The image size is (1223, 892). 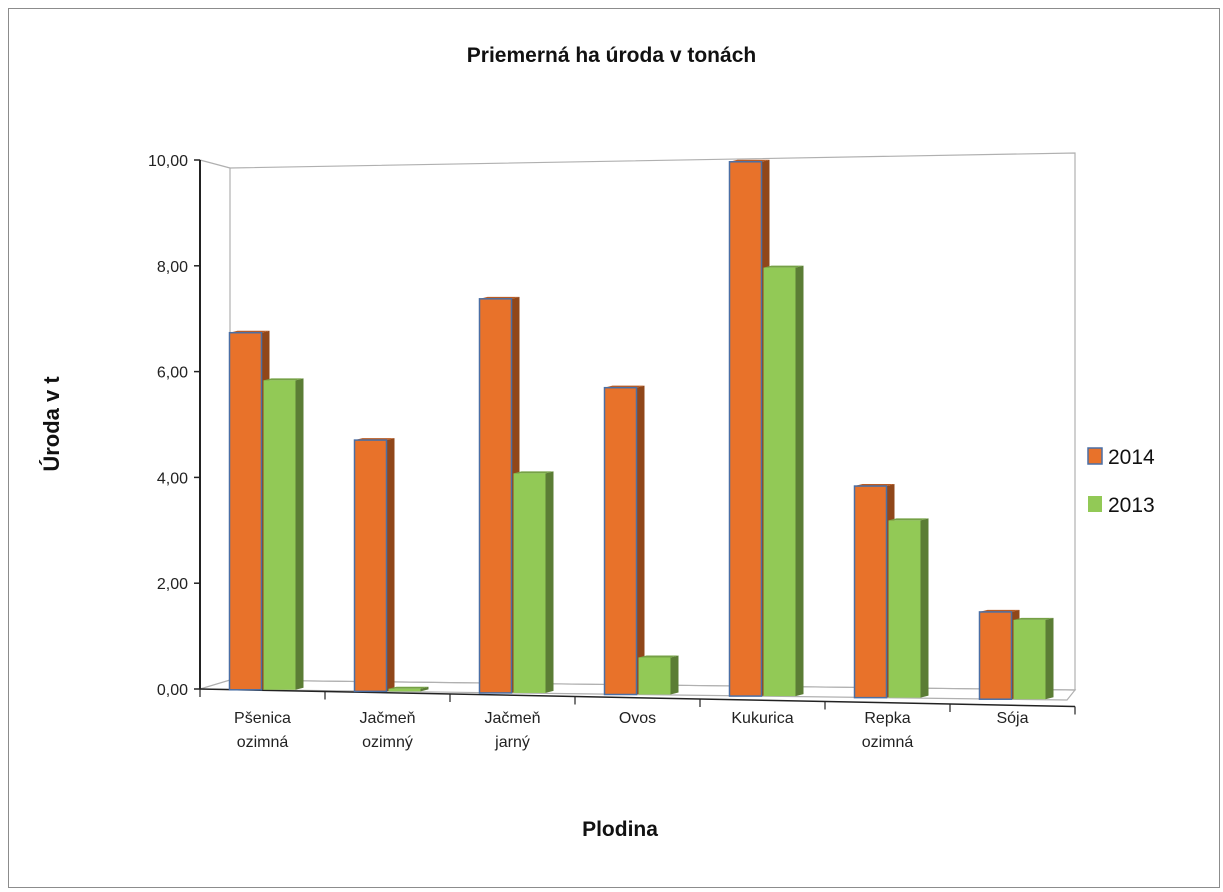 What do you see at coordinates (172, 373) in the screenshot?
I see `y-tick-label: 6,00` at bounding box center [172, 373].